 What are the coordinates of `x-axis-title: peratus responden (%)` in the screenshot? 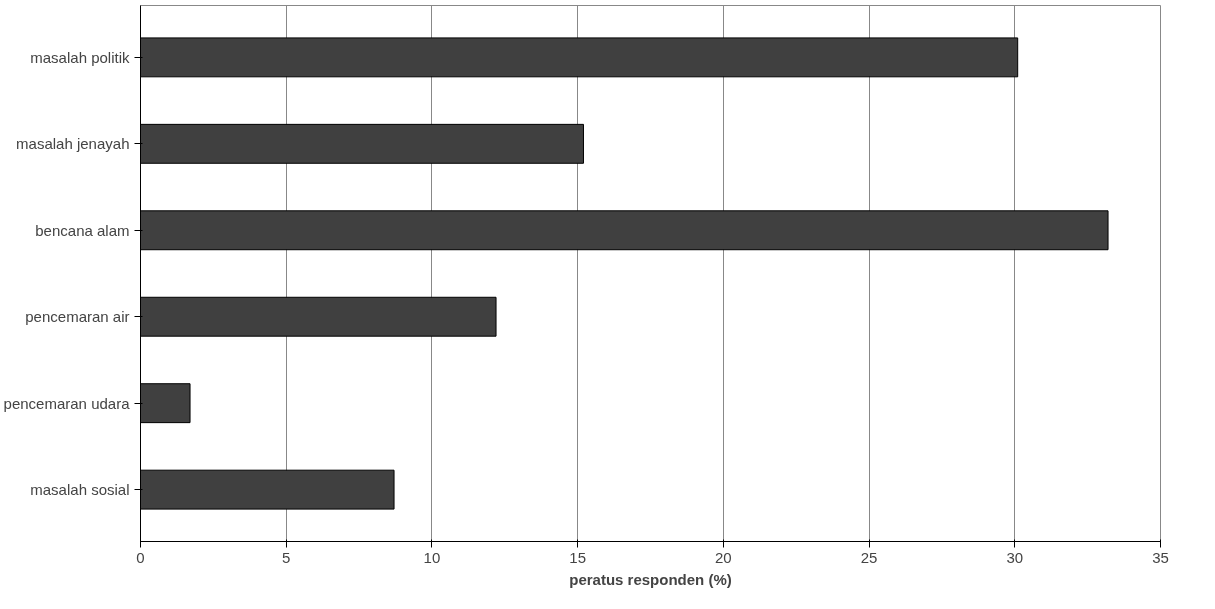 It's located at (650, 579).